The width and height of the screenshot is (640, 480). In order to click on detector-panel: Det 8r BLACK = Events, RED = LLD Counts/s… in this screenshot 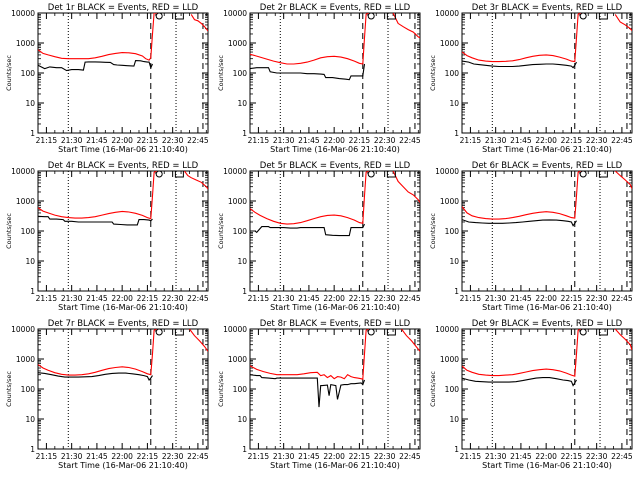, I will do `click(319, 394)`.